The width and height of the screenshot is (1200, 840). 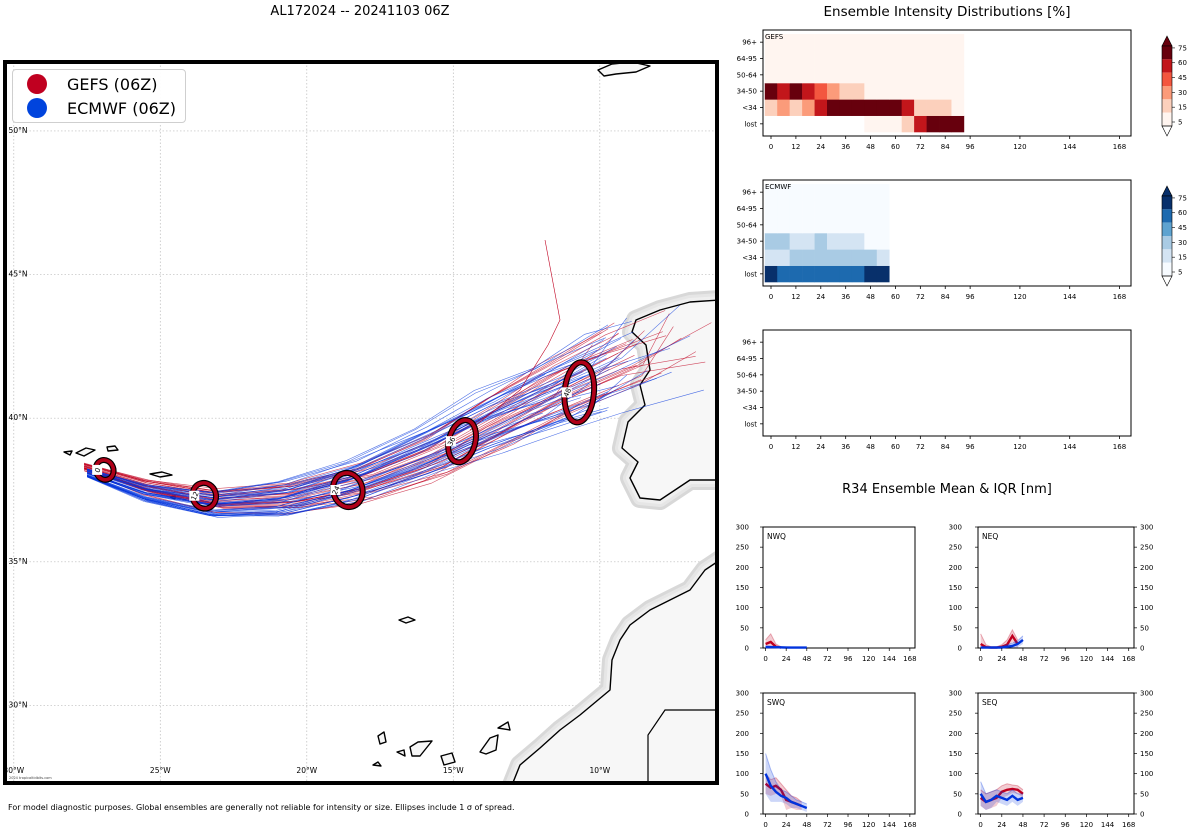 I want to click on r34-quadrant-label: NWQ, so click(x=776, y=536).